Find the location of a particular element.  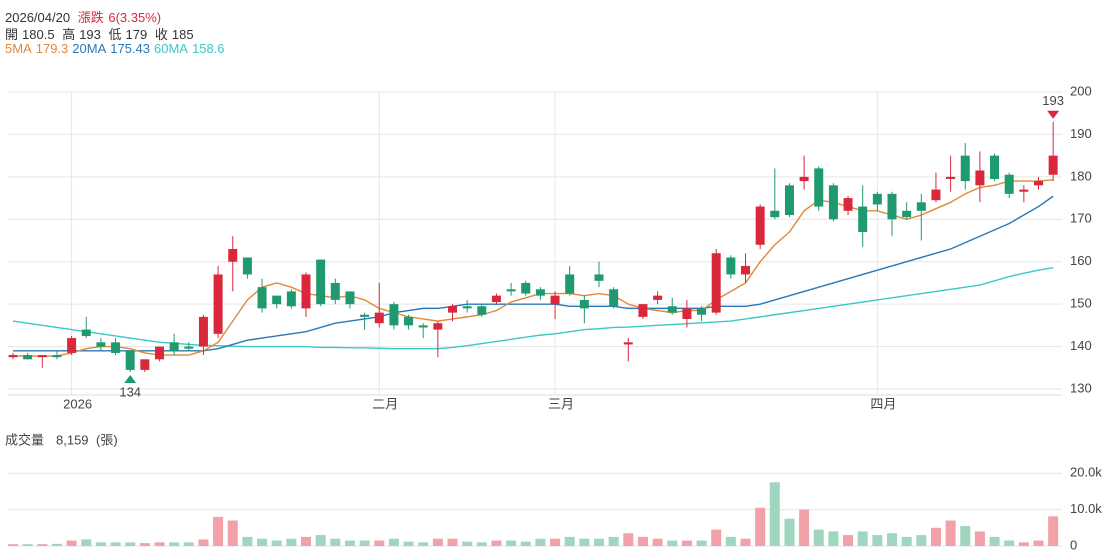

y-tick-label: 150 is located at coordinates (1081, 303).